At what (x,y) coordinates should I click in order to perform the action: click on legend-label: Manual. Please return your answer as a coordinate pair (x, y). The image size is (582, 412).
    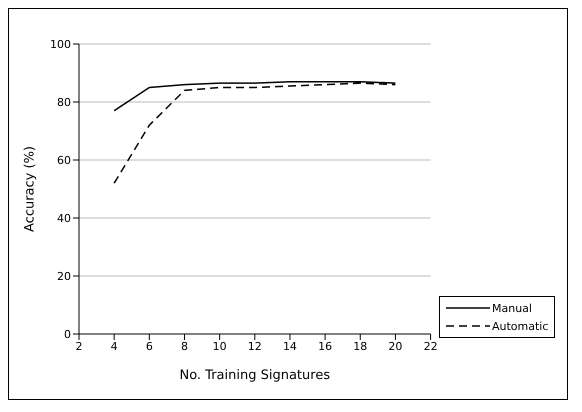
    Looking at the image, I should click on (512, 308).